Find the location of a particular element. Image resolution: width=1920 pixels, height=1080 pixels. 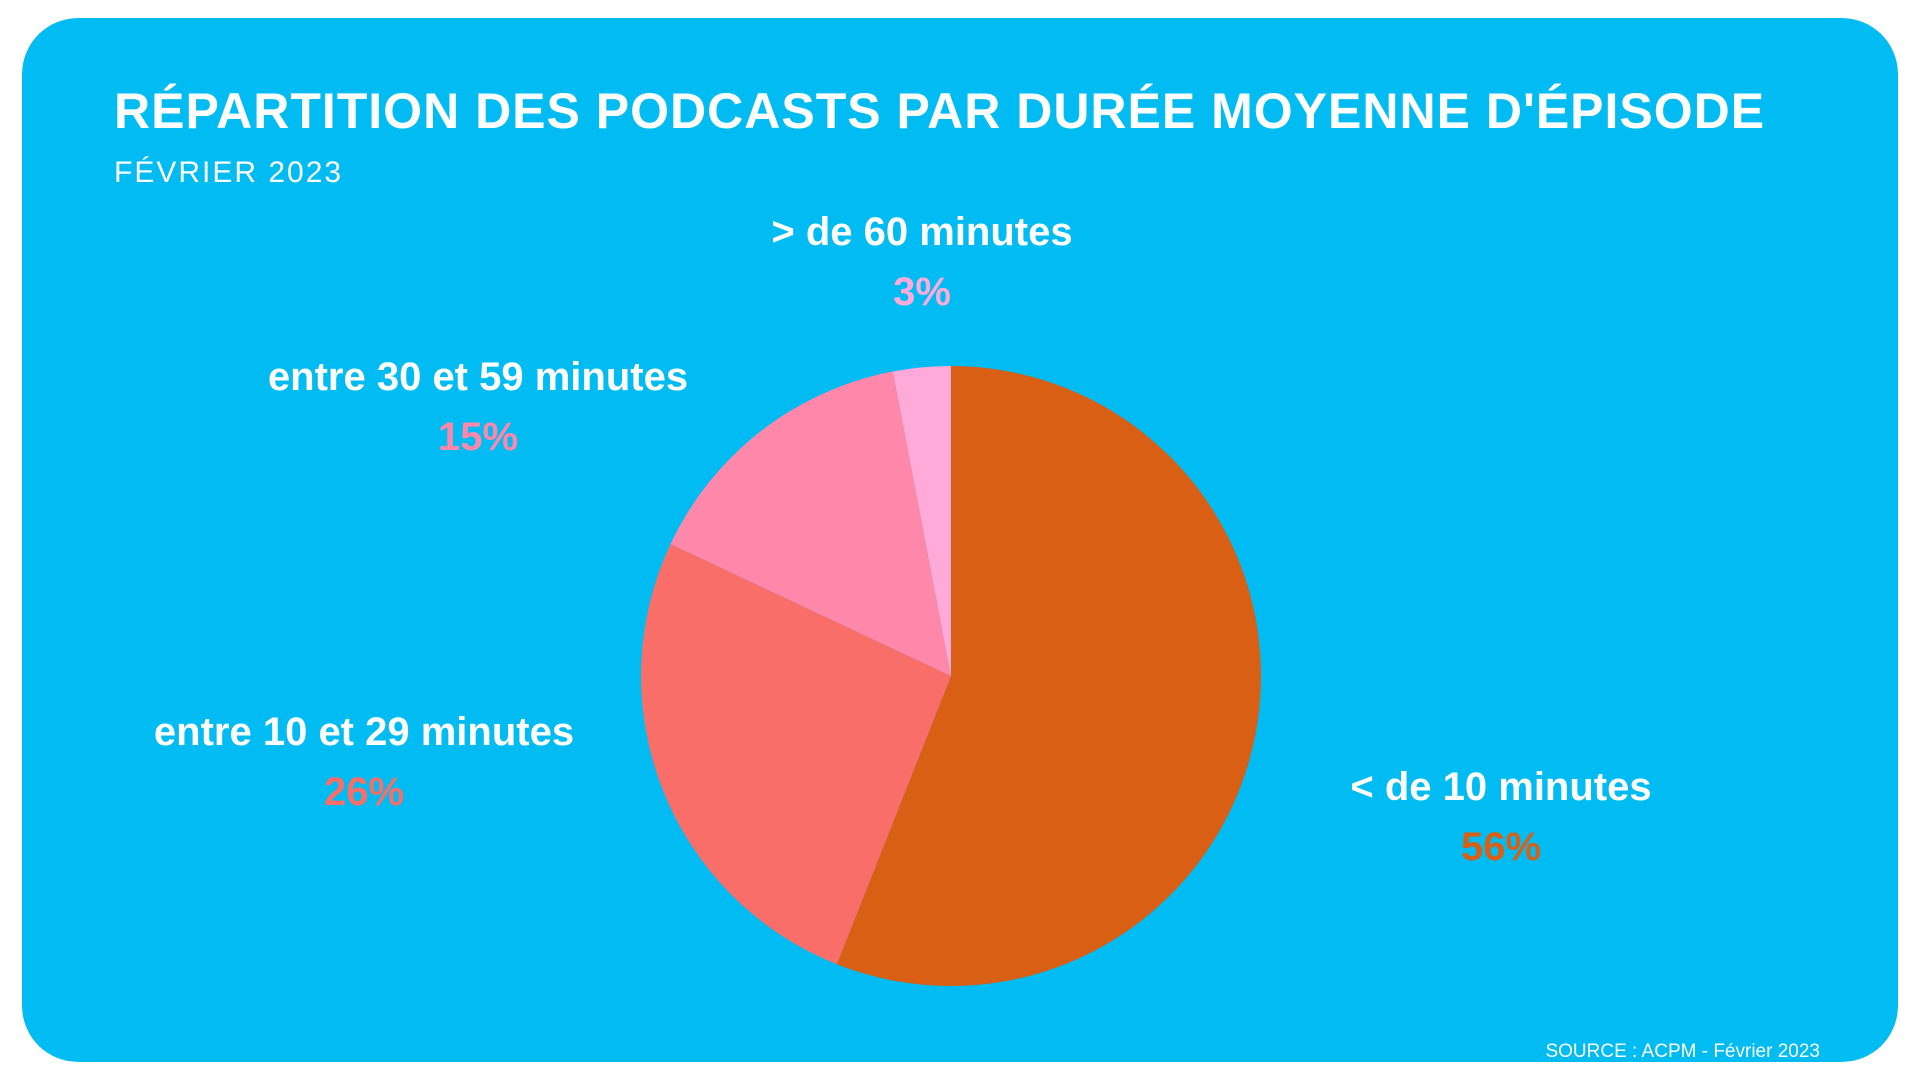

slice-value-30-59: 15% is located at coordinates (478, 437).